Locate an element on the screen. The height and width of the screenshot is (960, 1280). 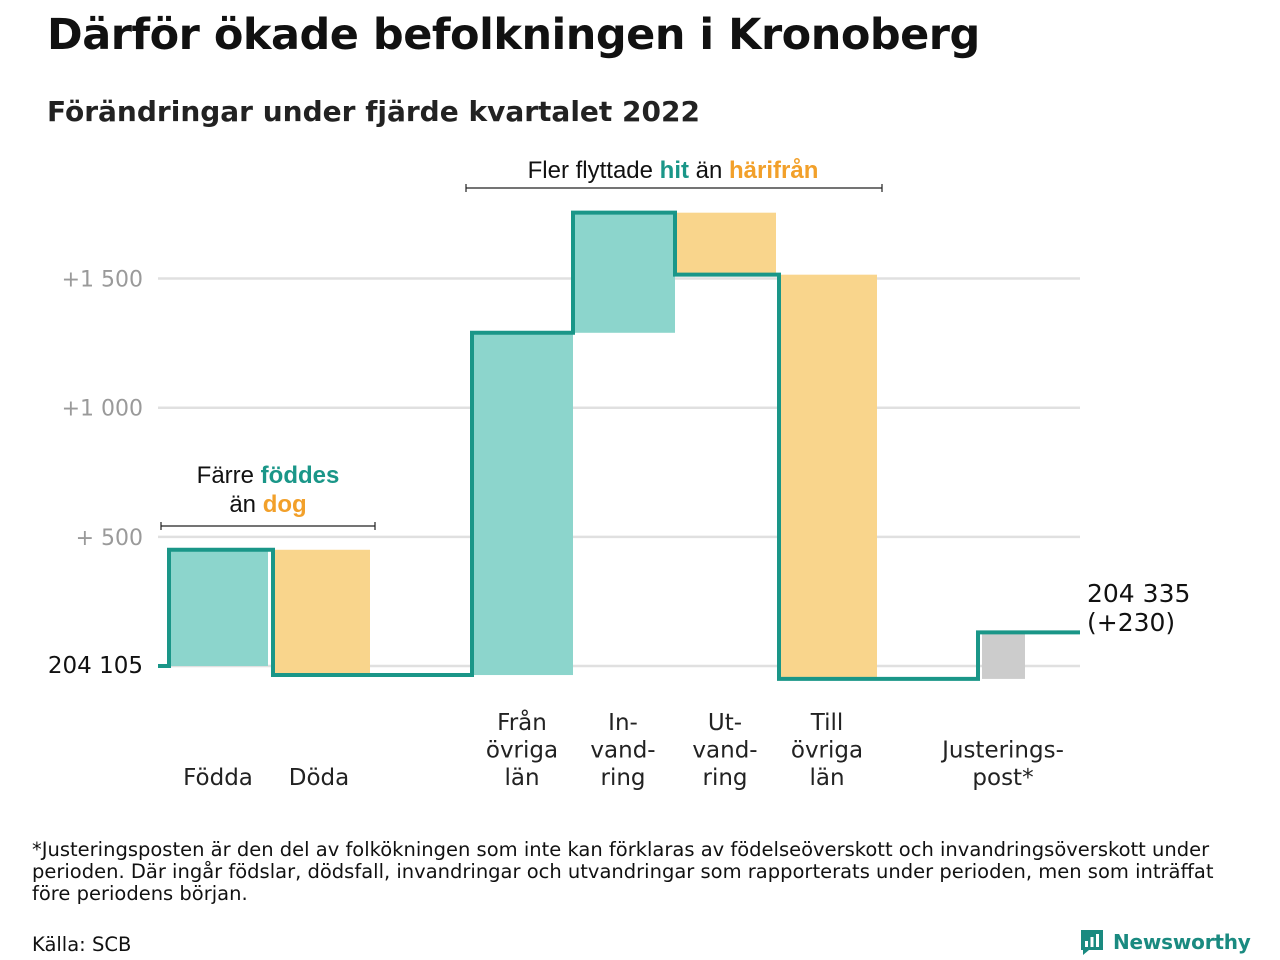
category-label: Ut- is located at coordinates (725, 723).